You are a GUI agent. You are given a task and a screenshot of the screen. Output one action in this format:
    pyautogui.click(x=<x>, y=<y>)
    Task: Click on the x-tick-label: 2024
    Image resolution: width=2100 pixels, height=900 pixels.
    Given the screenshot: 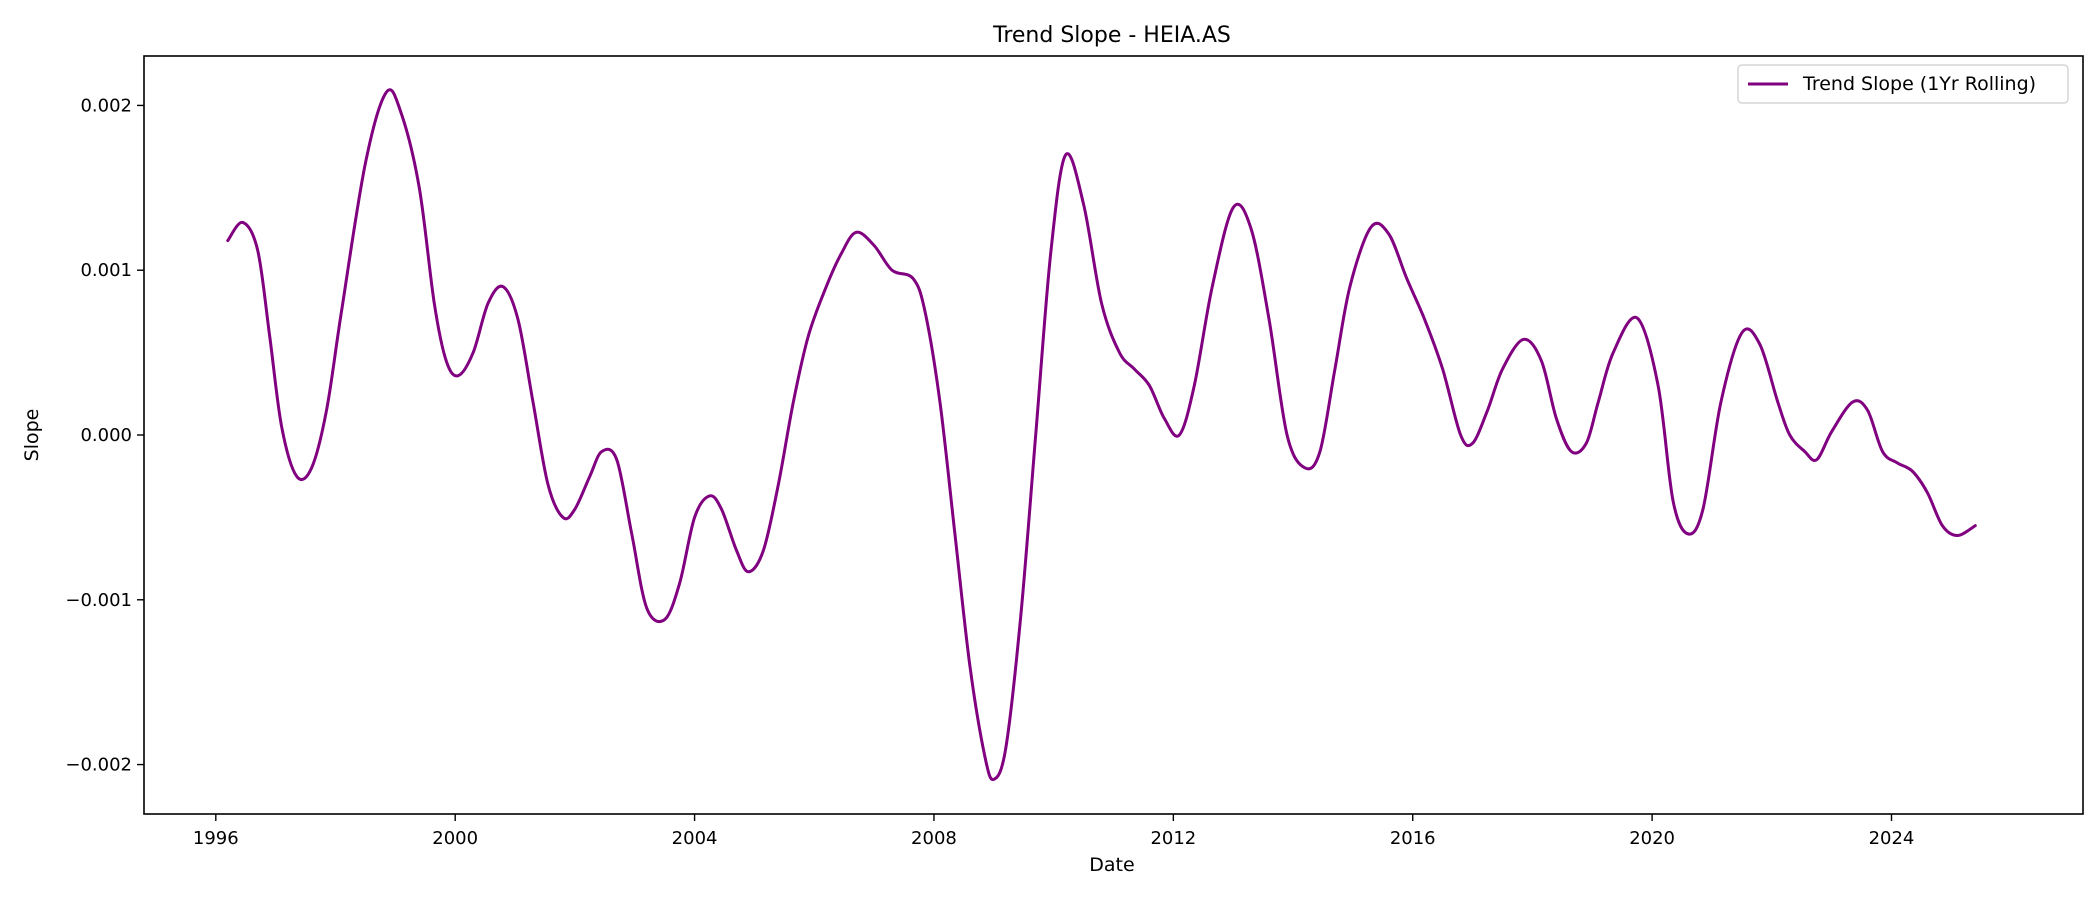 What is the action you would take?
    pyautogui.click(x=1892, y=838)
    